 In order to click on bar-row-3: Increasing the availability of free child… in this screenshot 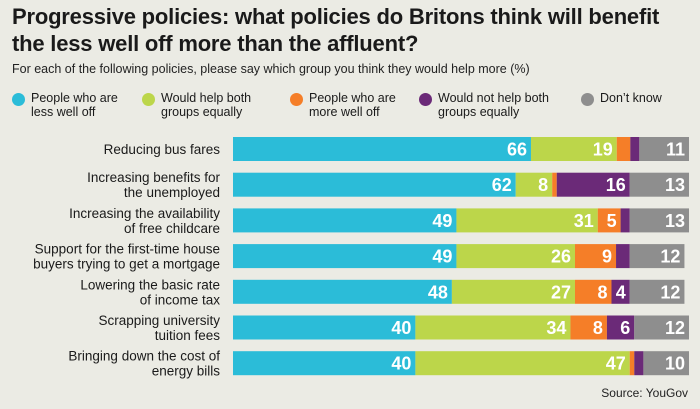, I will do `click(379, 221)`.